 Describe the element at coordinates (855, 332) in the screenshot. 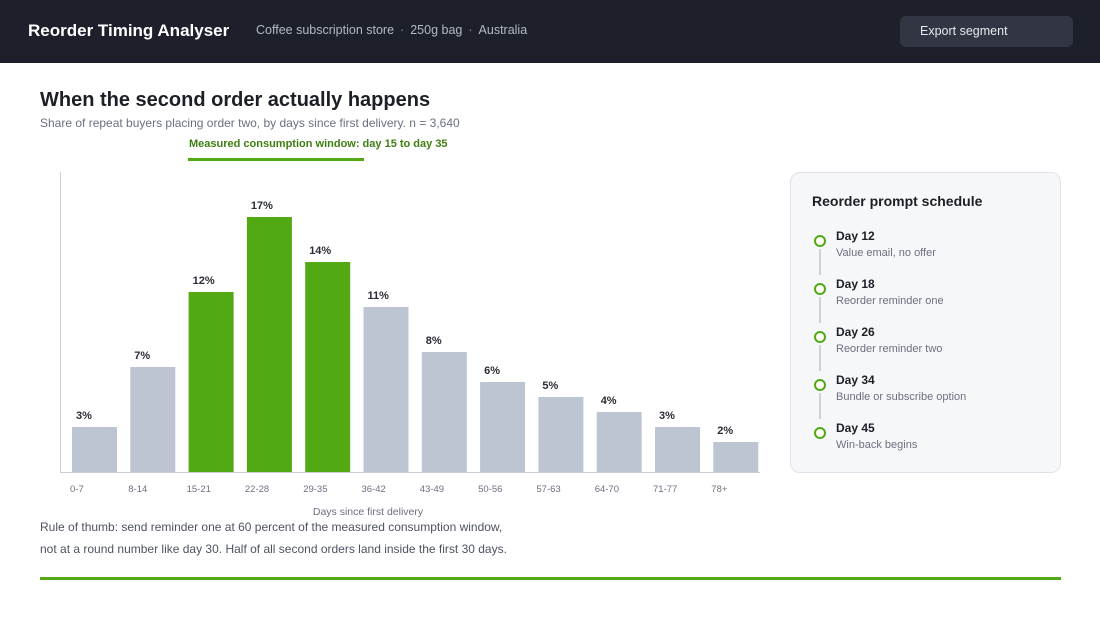

I see `step-day: Day 26` at that location.